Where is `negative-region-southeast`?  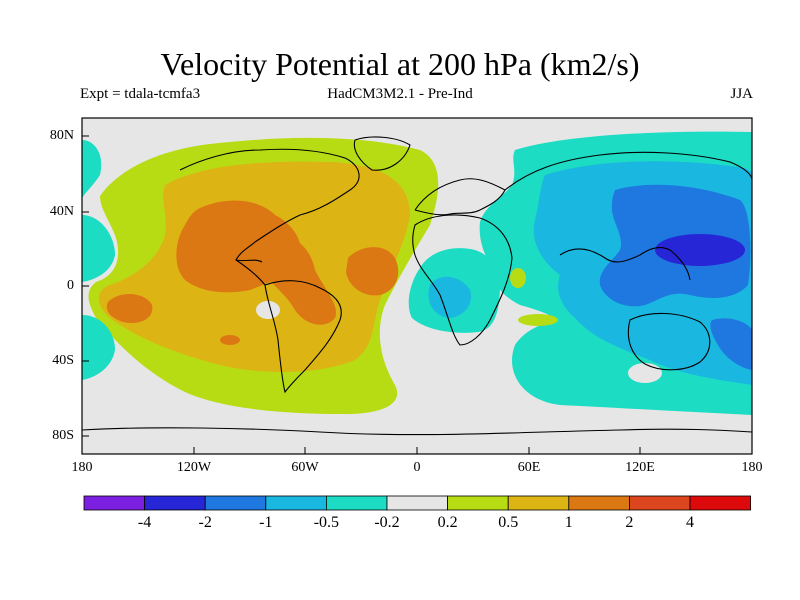 negative-region-southeast is located at coordinates (731, 344).